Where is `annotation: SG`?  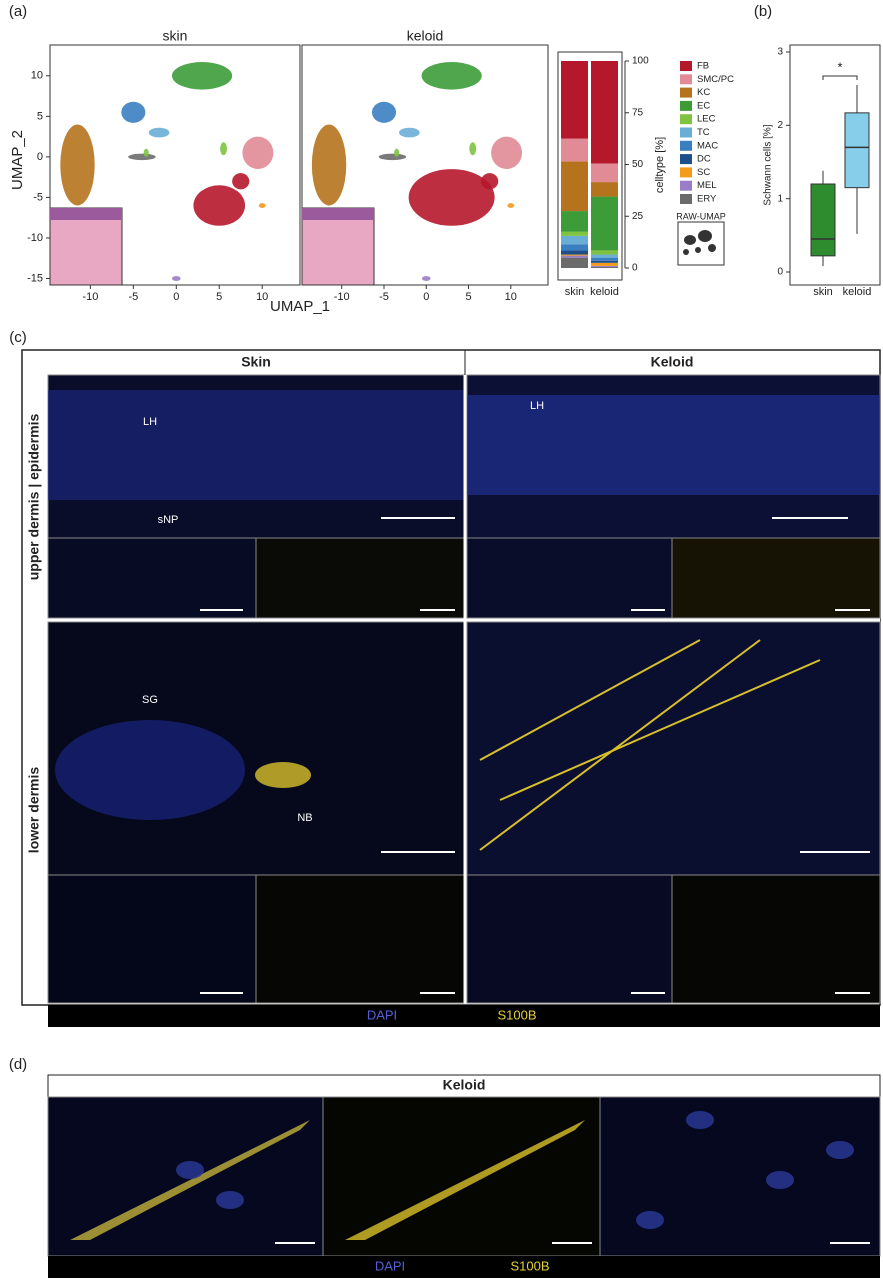 annotation: SG is located at coordinates (150, 700).